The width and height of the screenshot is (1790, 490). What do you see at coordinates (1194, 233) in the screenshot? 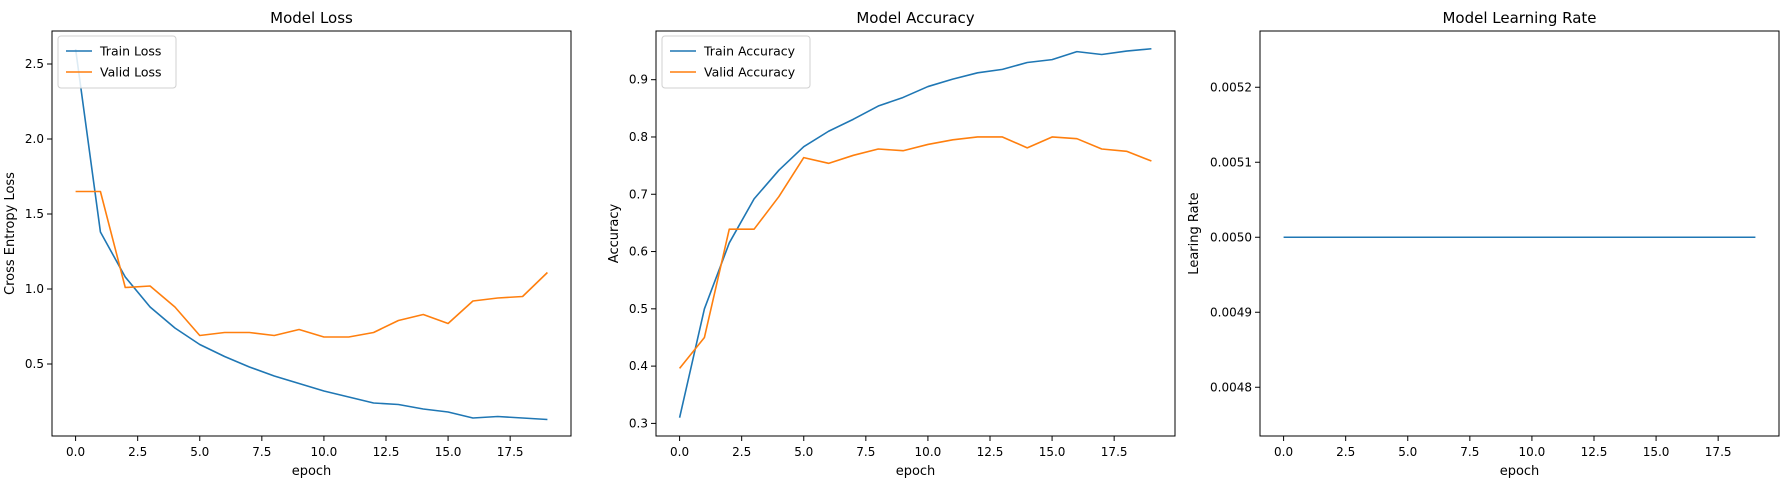
I see `y-axis-label: Learing Rate` at bounding box center [1194, 233].